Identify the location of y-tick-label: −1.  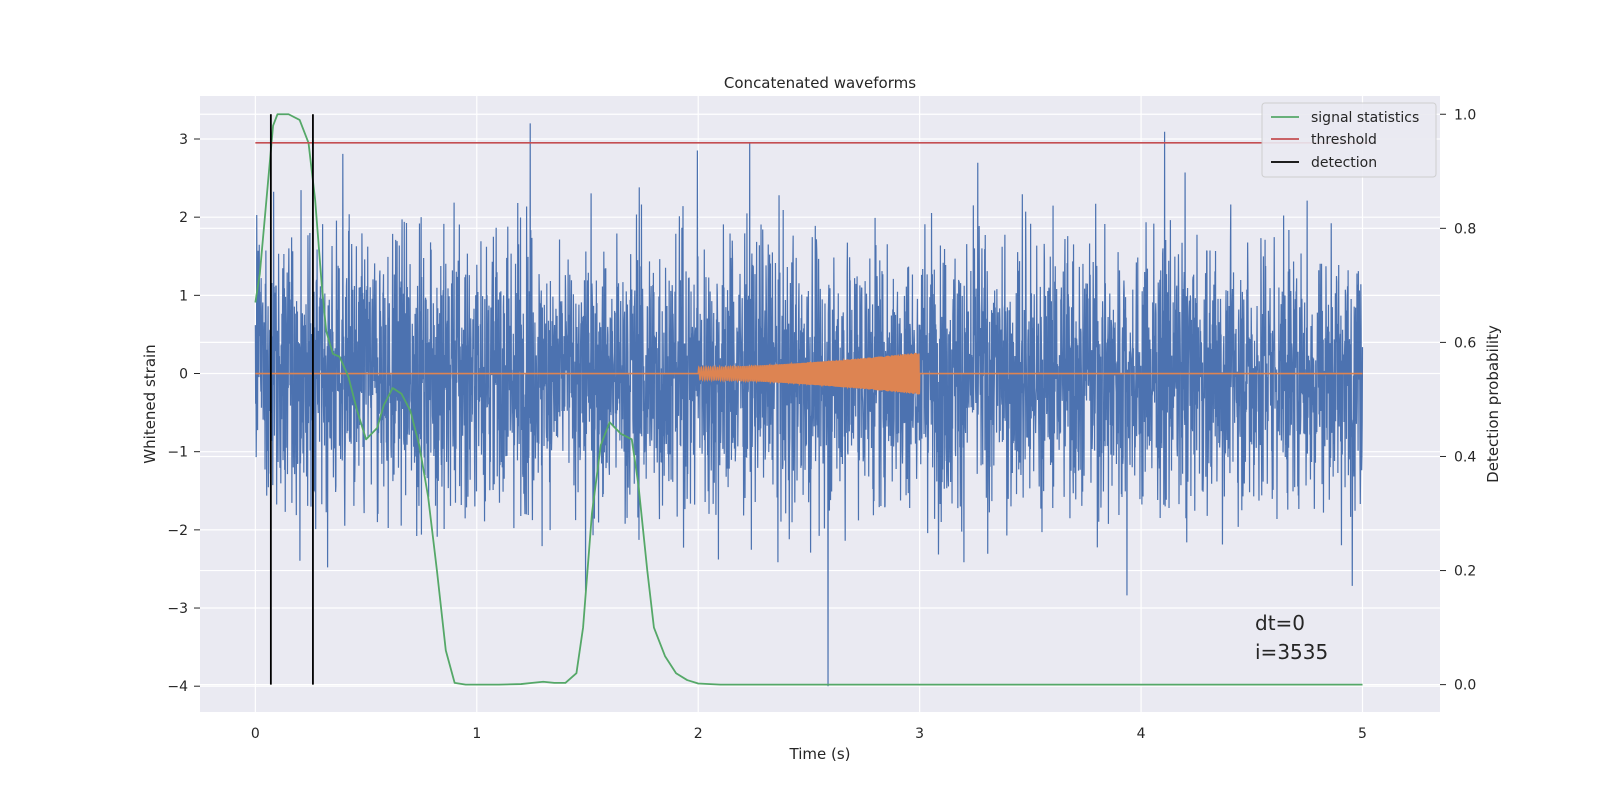
(177, 453).